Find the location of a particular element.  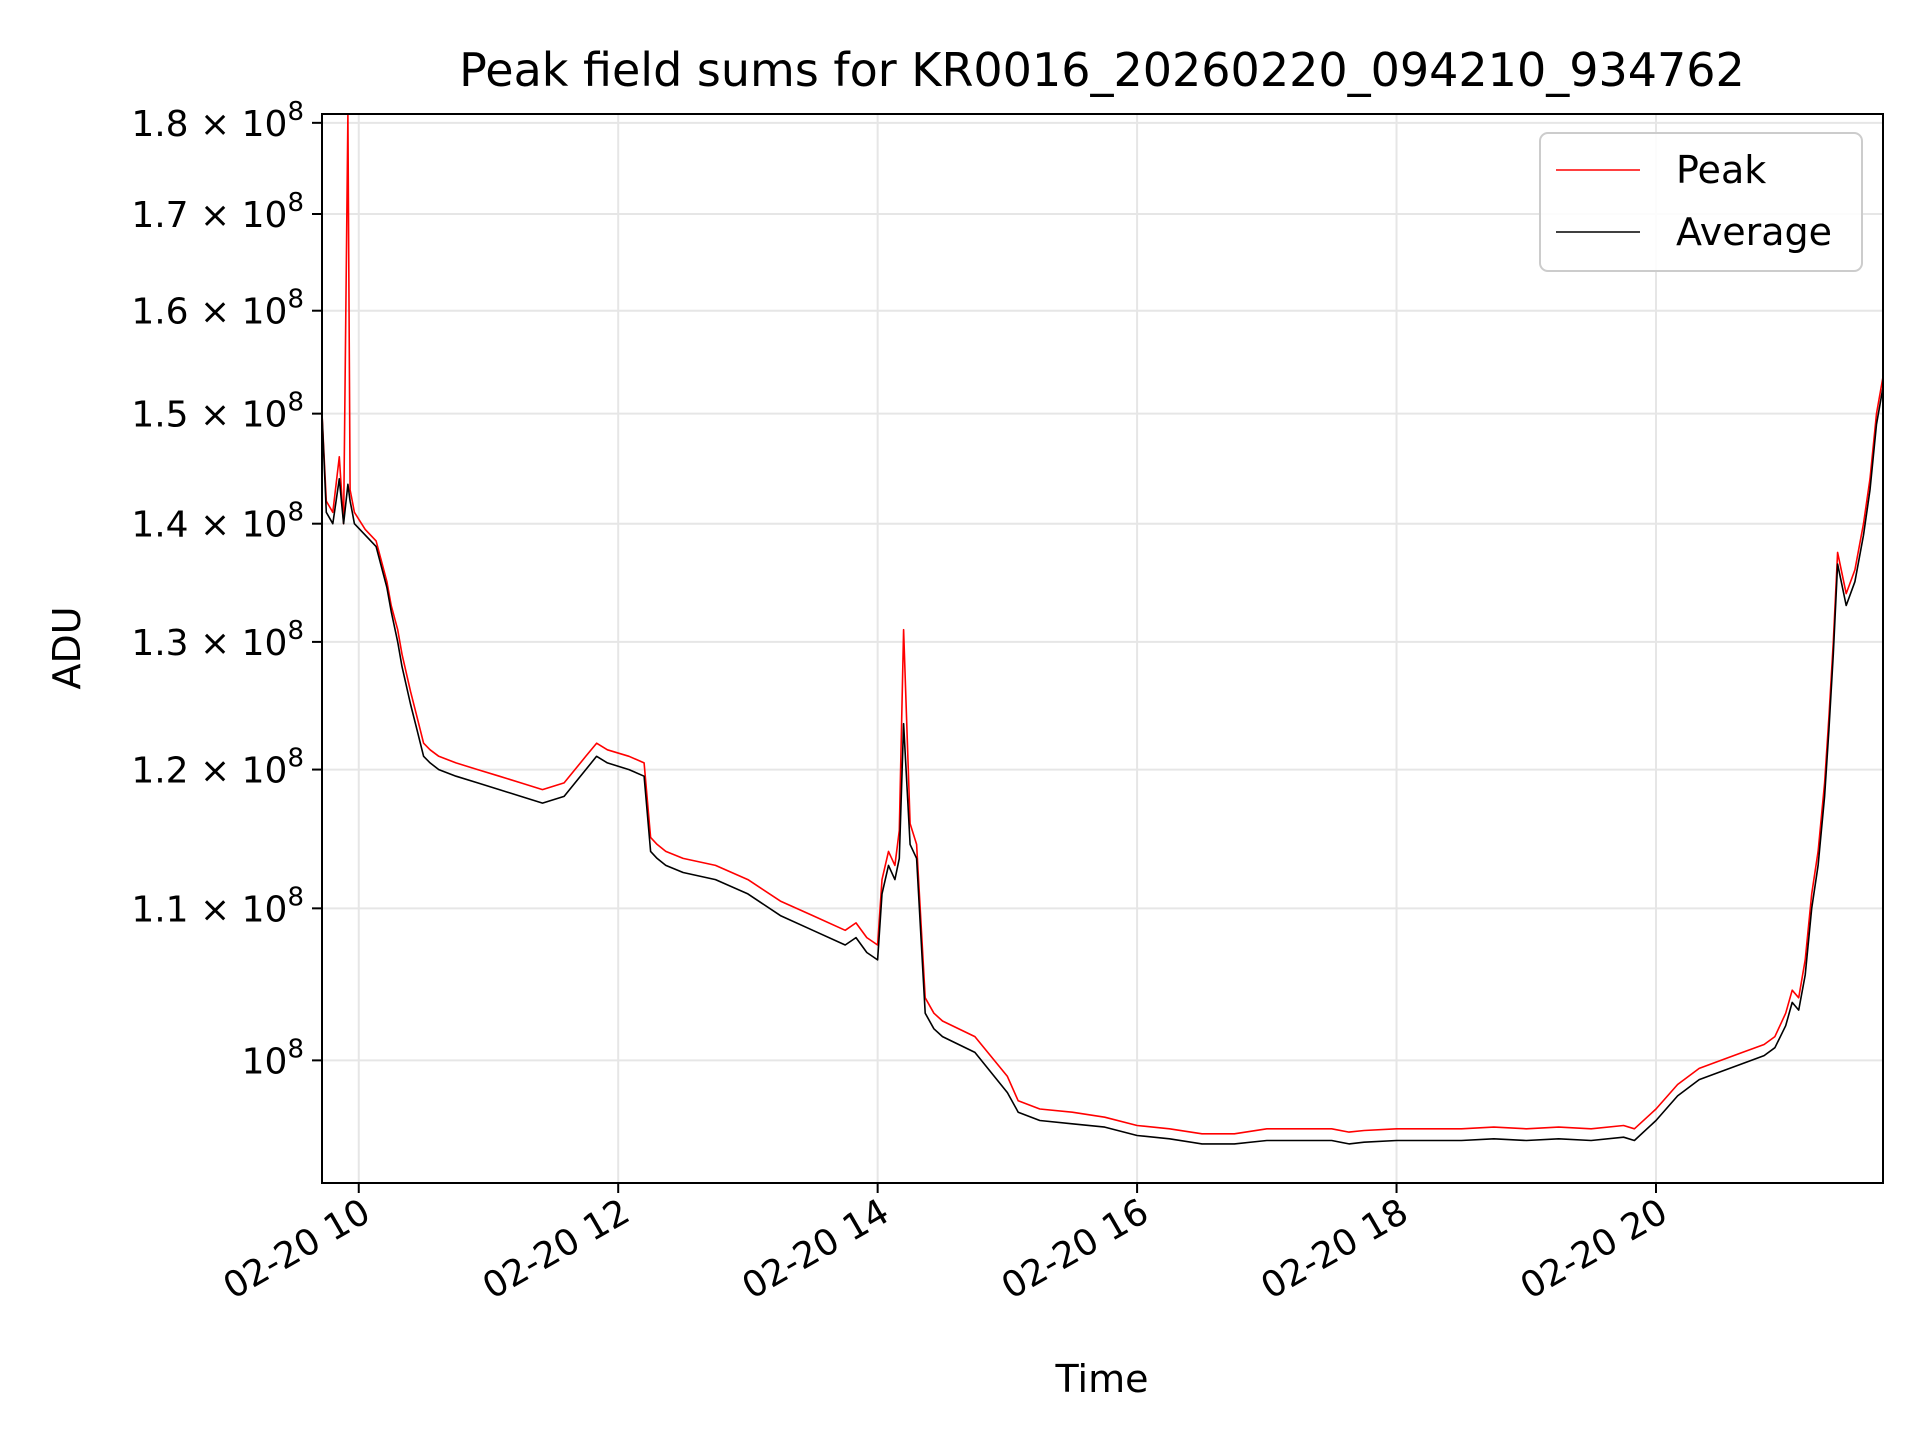

y-tick-base: 1.1 × 10 is located at coordinates (209, 909).